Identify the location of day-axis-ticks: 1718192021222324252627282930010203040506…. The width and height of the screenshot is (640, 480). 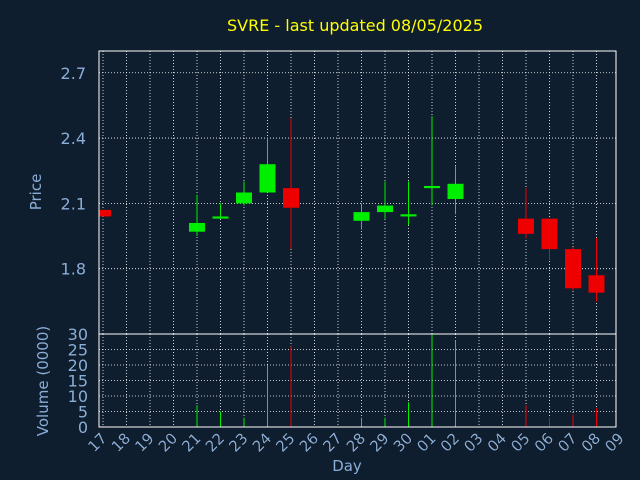
(356, 442).